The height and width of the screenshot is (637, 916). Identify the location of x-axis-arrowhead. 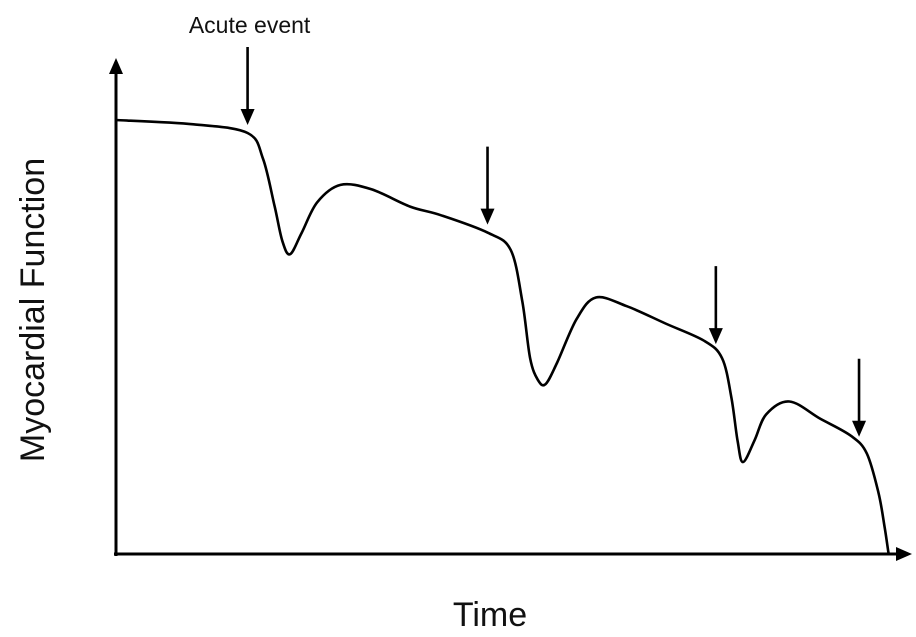
(904, 554).